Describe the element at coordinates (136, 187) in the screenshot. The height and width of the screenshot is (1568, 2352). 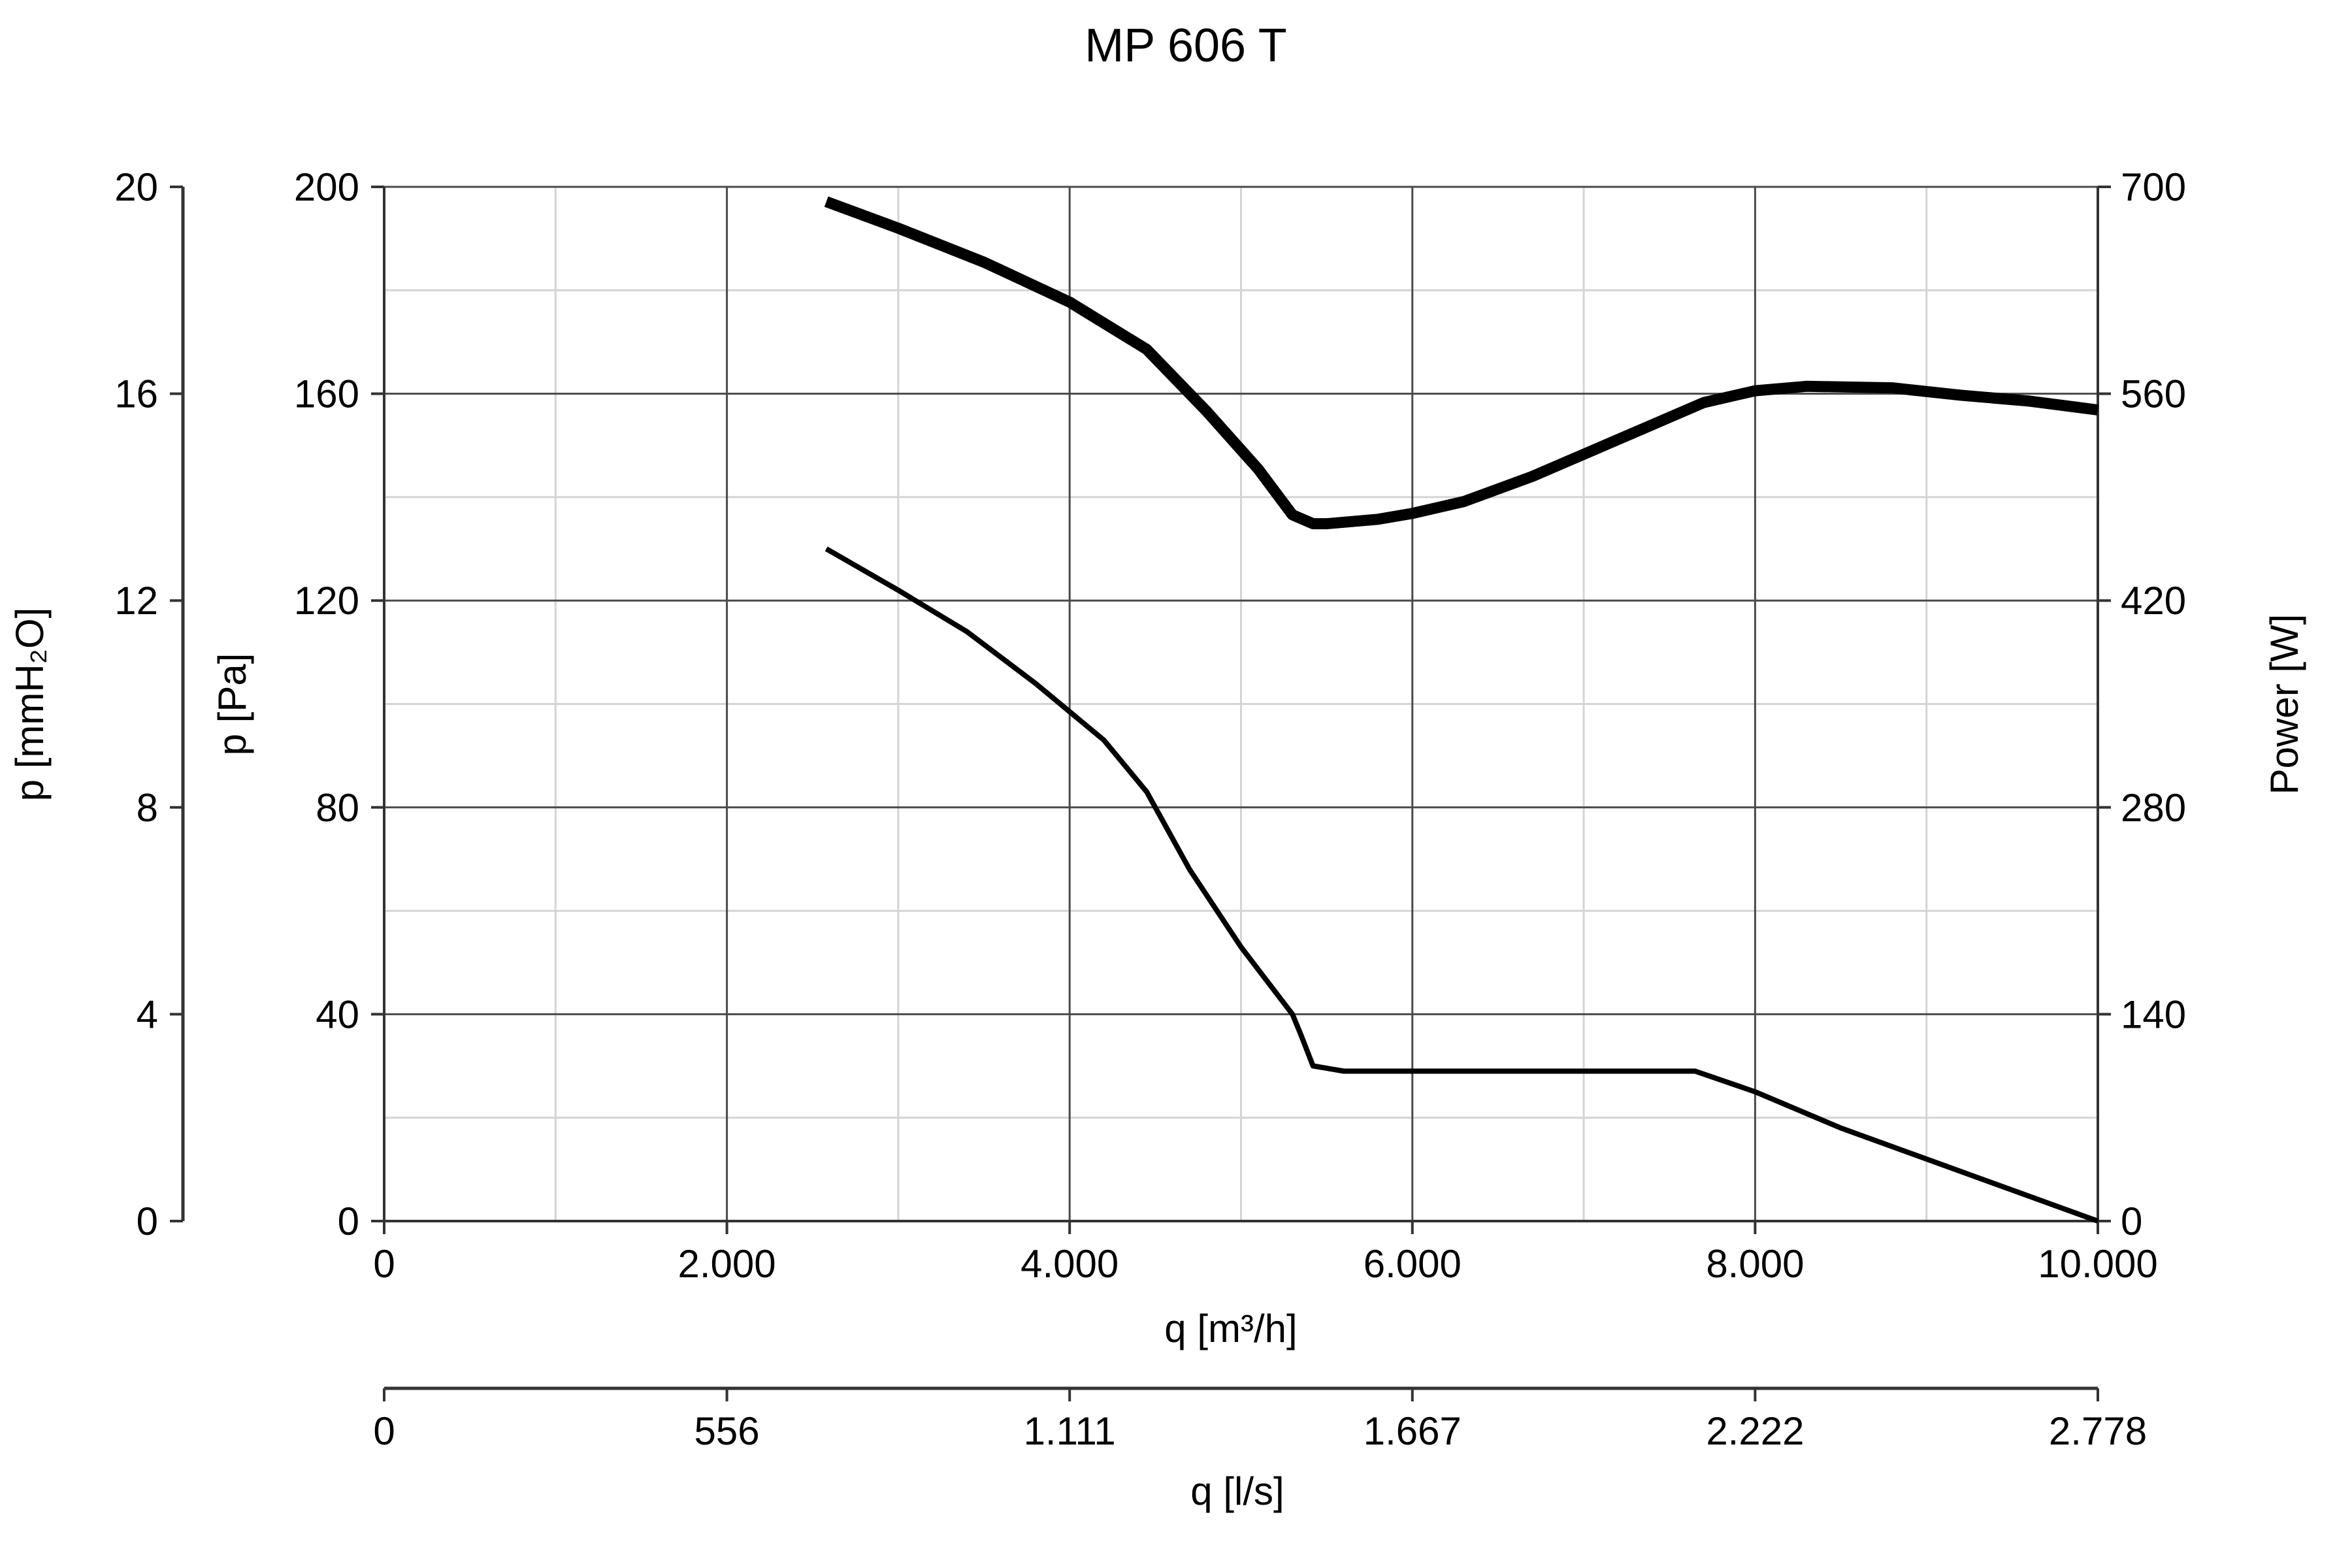
I see `y-outer-tick-label: 20` at that location.